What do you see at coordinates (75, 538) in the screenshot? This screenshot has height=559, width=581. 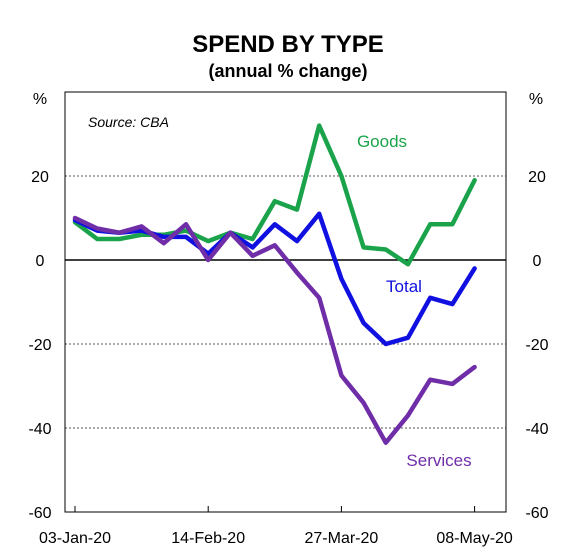 I see `x-tick-label: 03-Jan-20` at bounding box center [75, 538].